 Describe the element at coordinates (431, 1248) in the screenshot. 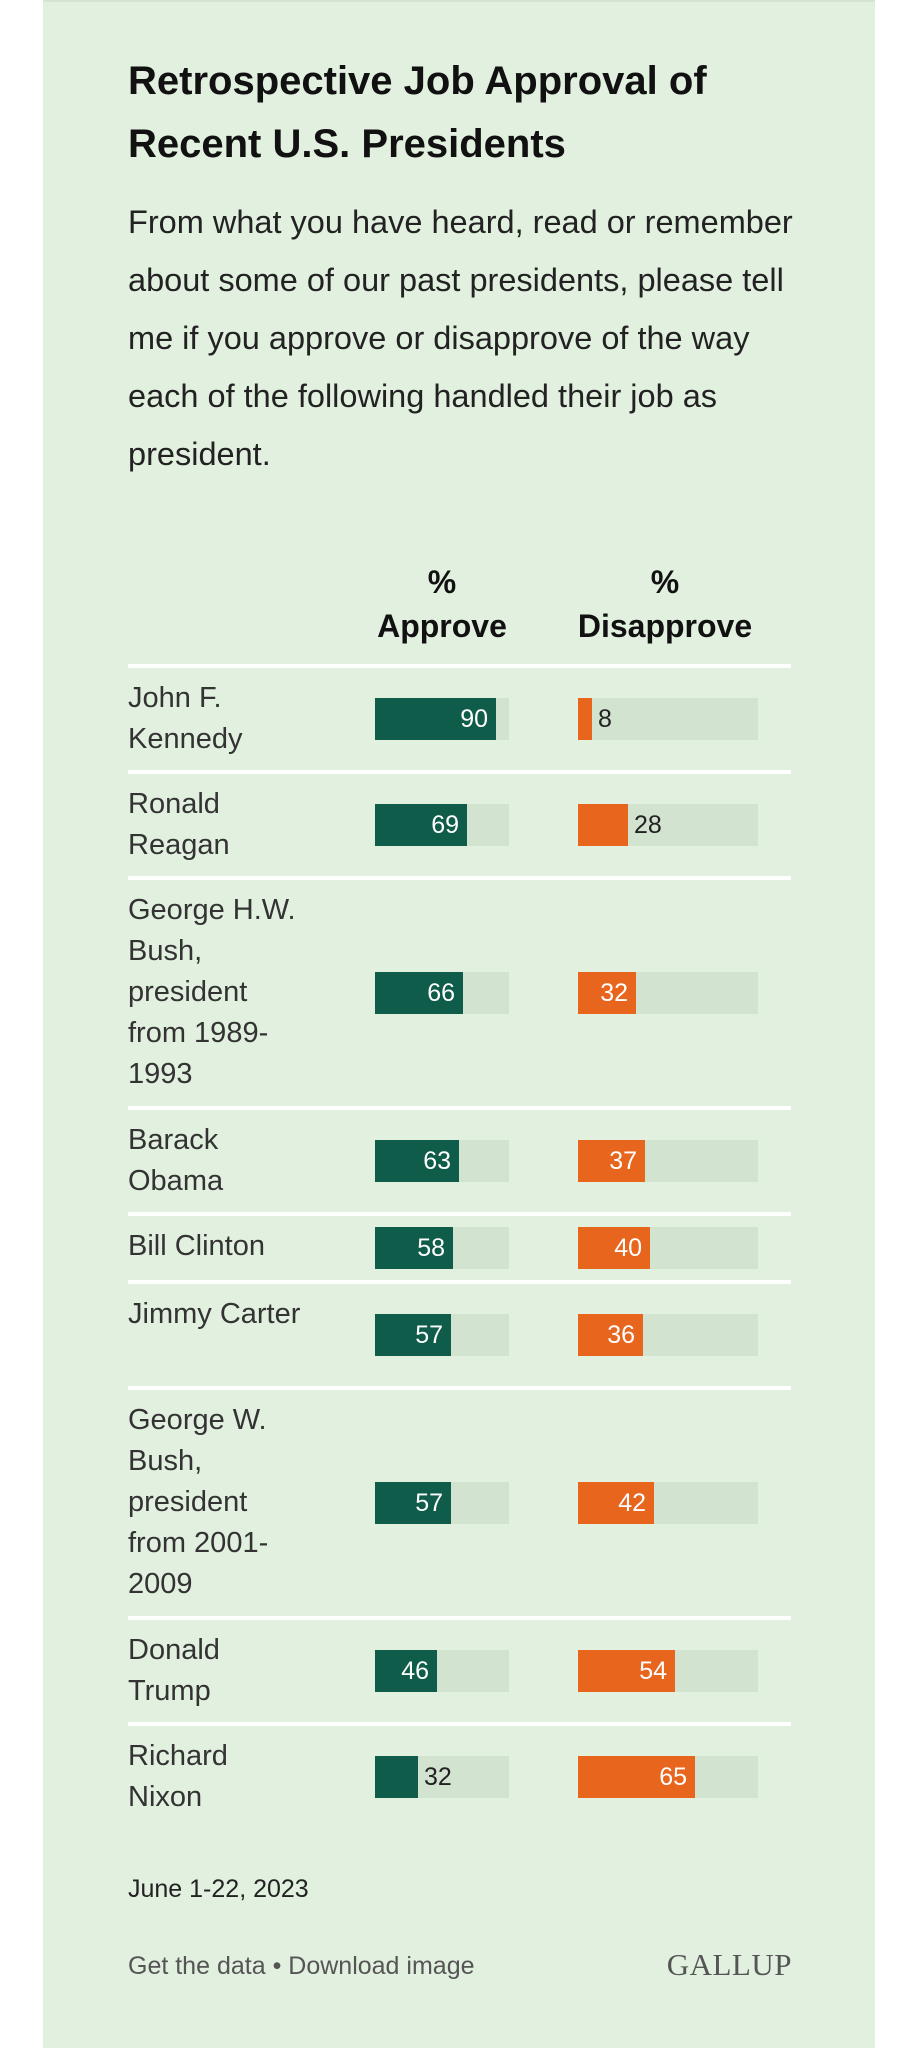

I see `approve-value-label: 58` at that location.